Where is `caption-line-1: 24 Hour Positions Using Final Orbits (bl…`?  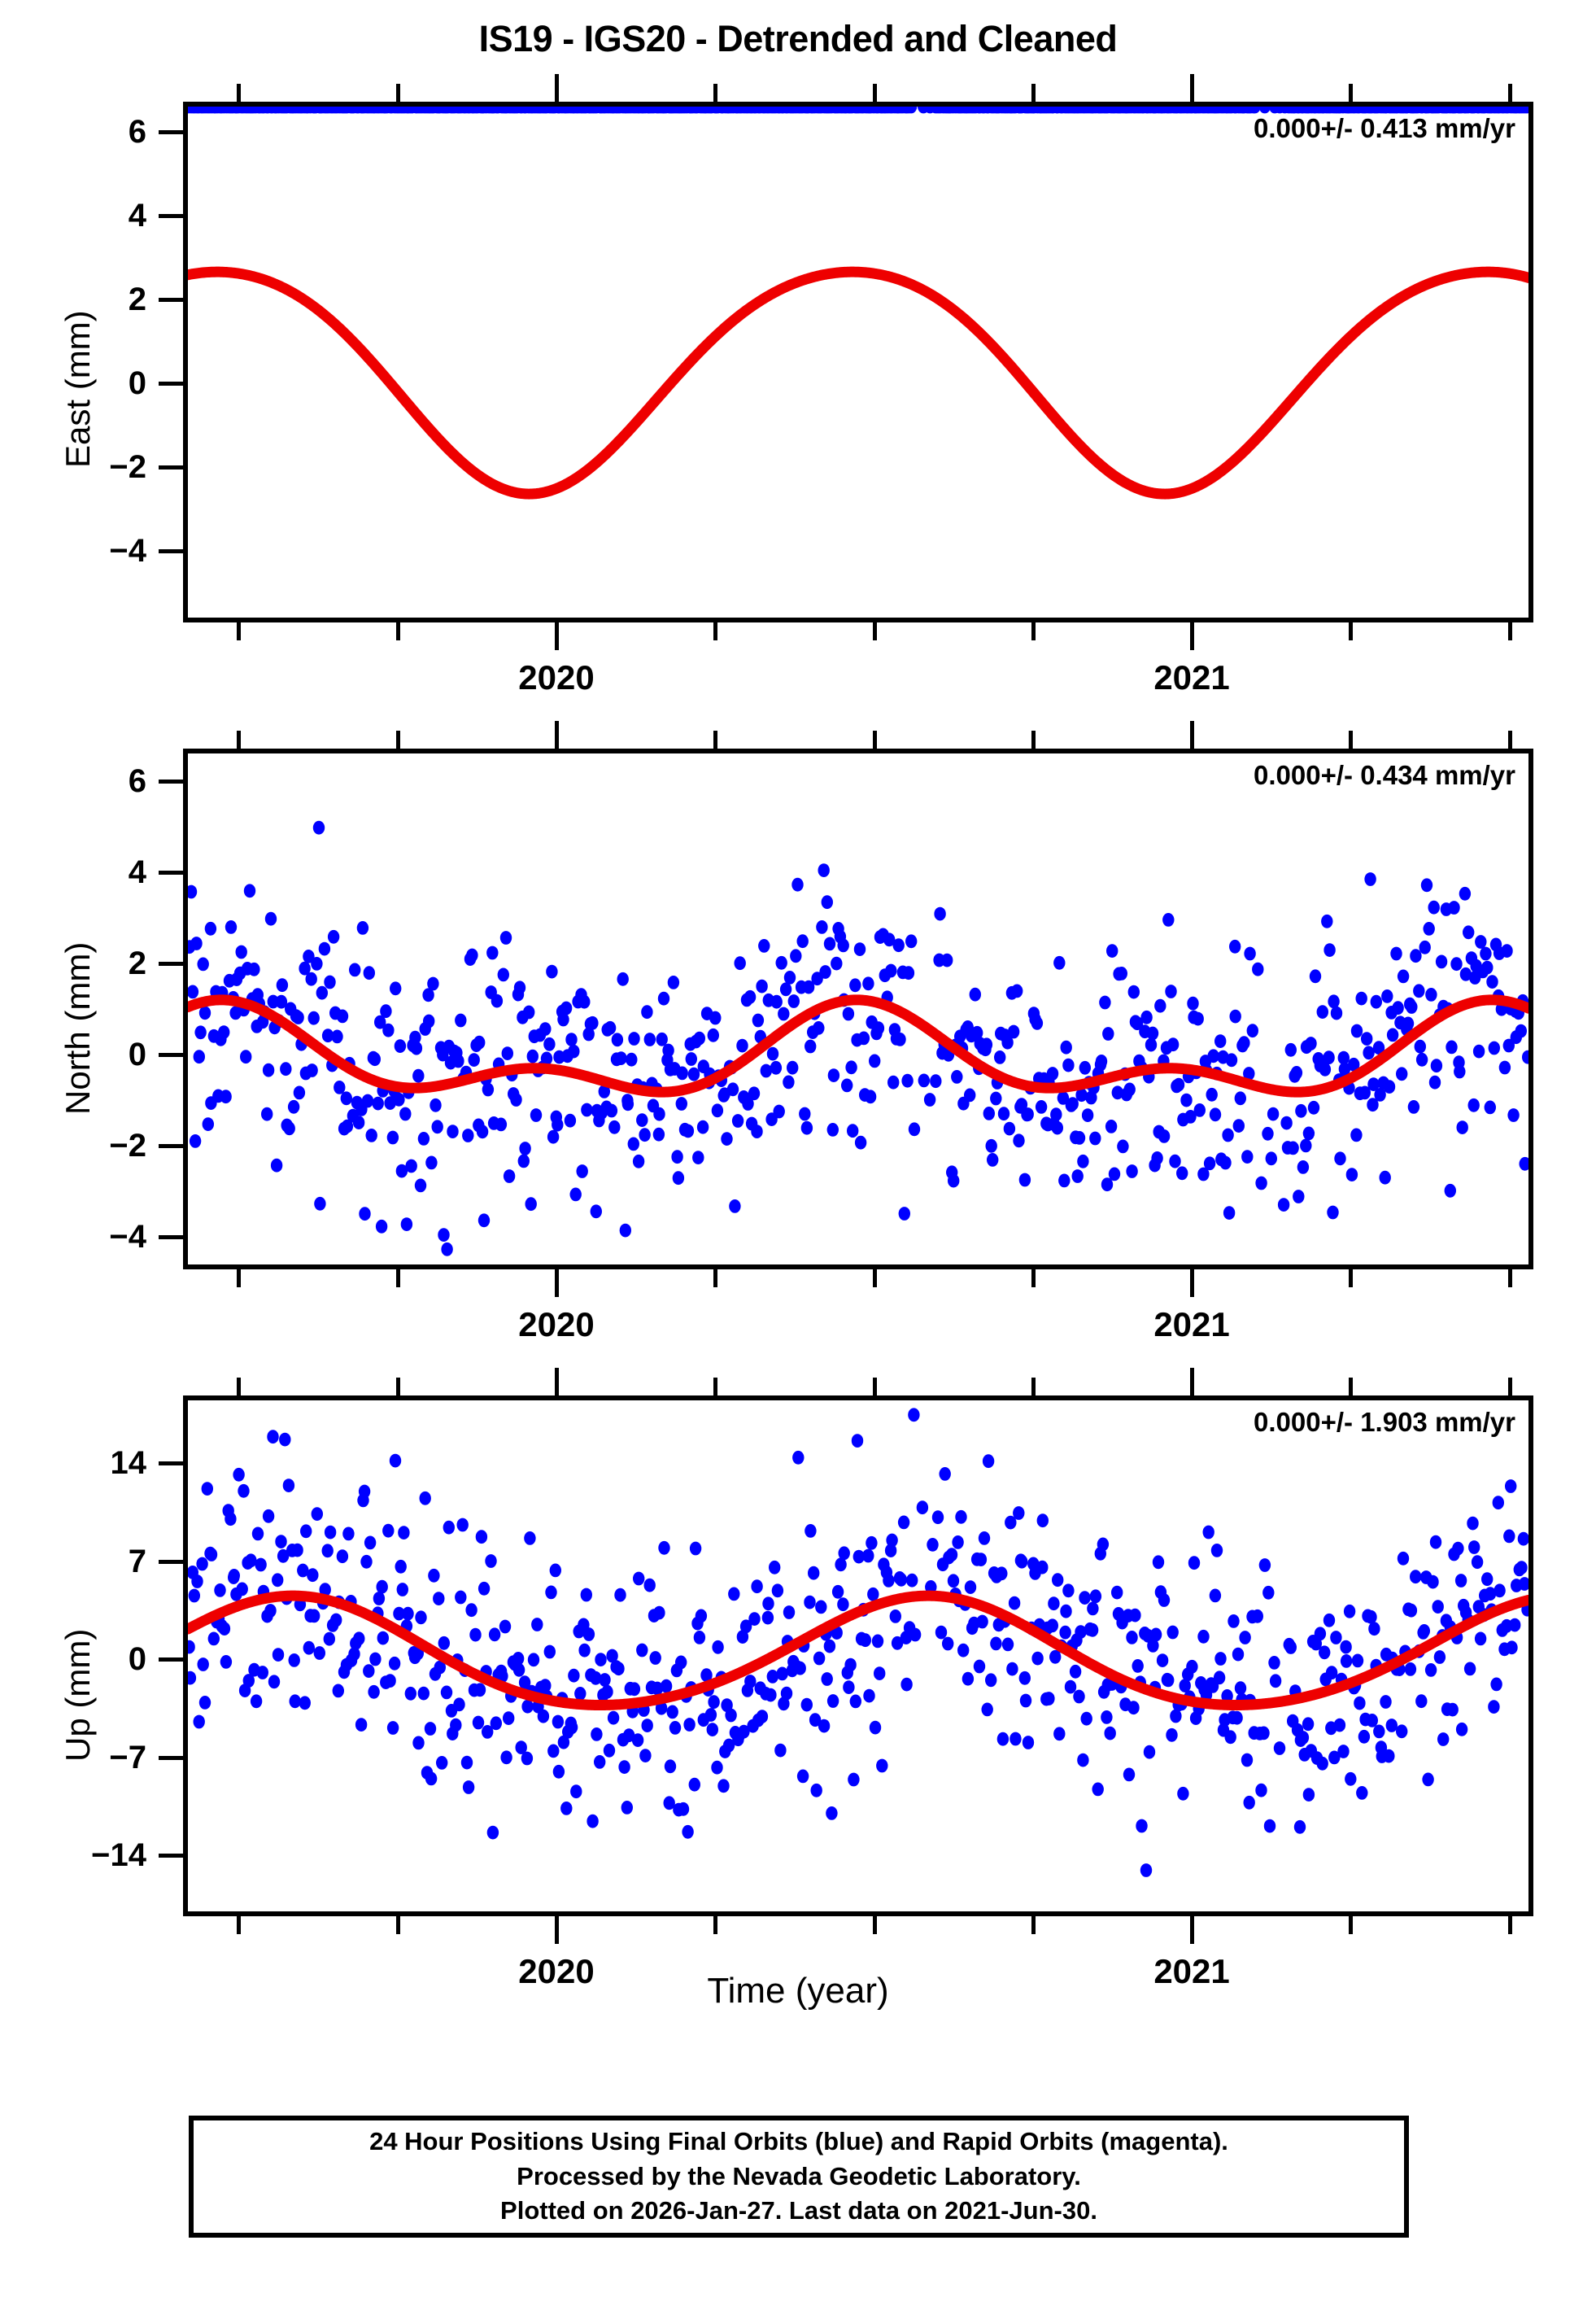 caption-line-1: 24 Hour Positions Using Final Orbits (bl… is located at coordinates (798, 2140).